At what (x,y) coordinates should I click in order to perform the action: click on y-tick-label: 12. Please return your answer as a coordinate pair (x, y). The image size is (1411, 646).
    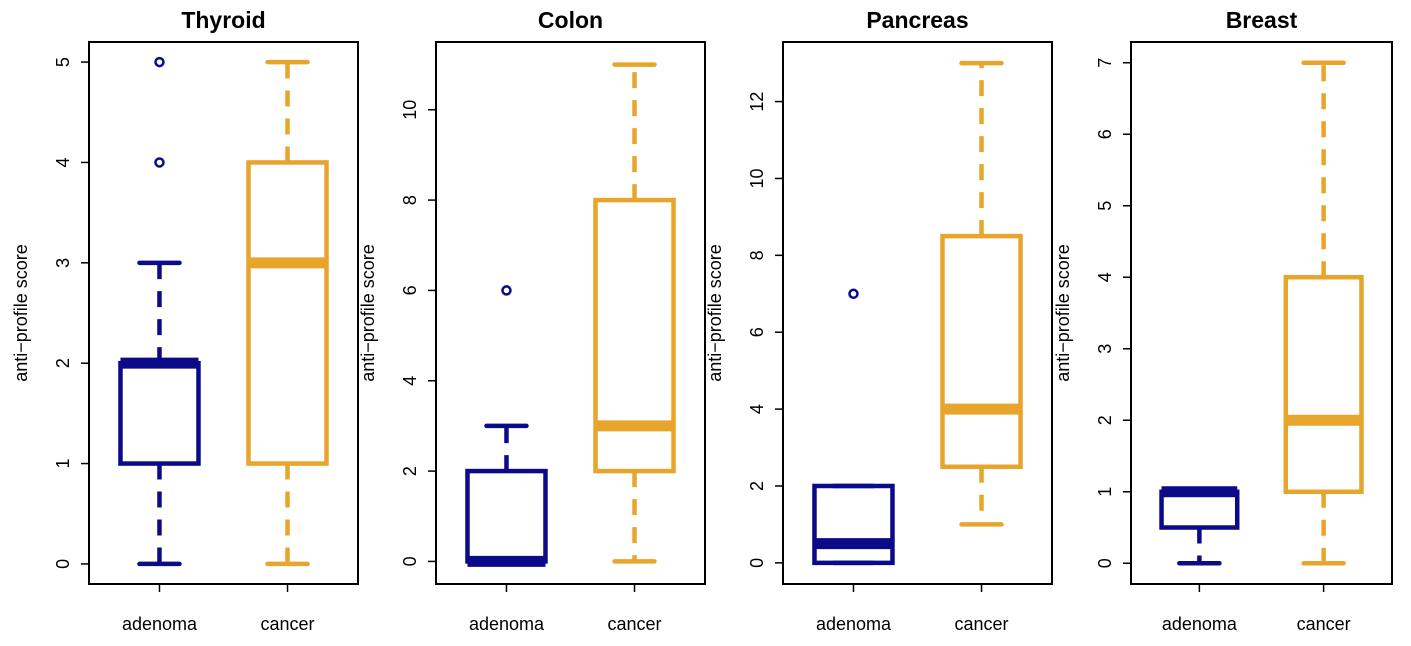
    Looking at the image, I should click on (757, 102).